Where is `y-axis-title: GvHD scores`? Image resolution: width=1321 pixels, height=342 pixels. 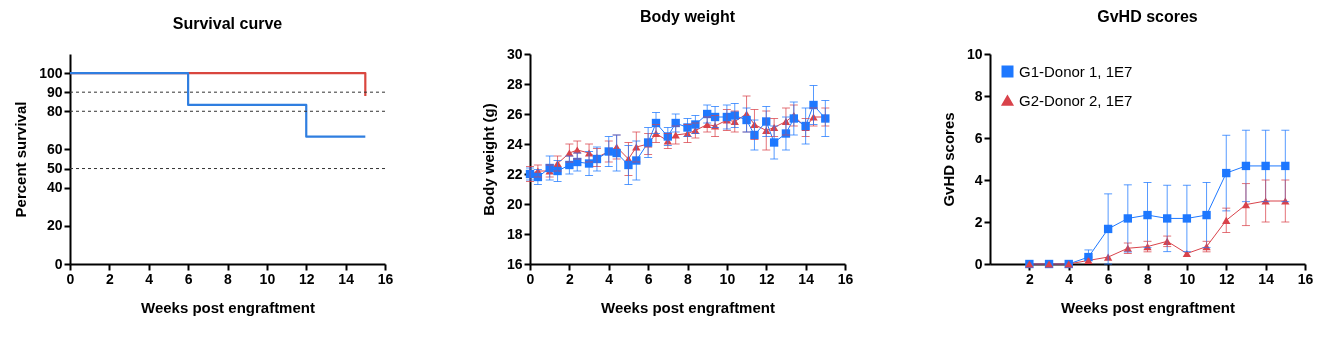
y-axis-title: GvHD scores is located at coordinates (948, 159).